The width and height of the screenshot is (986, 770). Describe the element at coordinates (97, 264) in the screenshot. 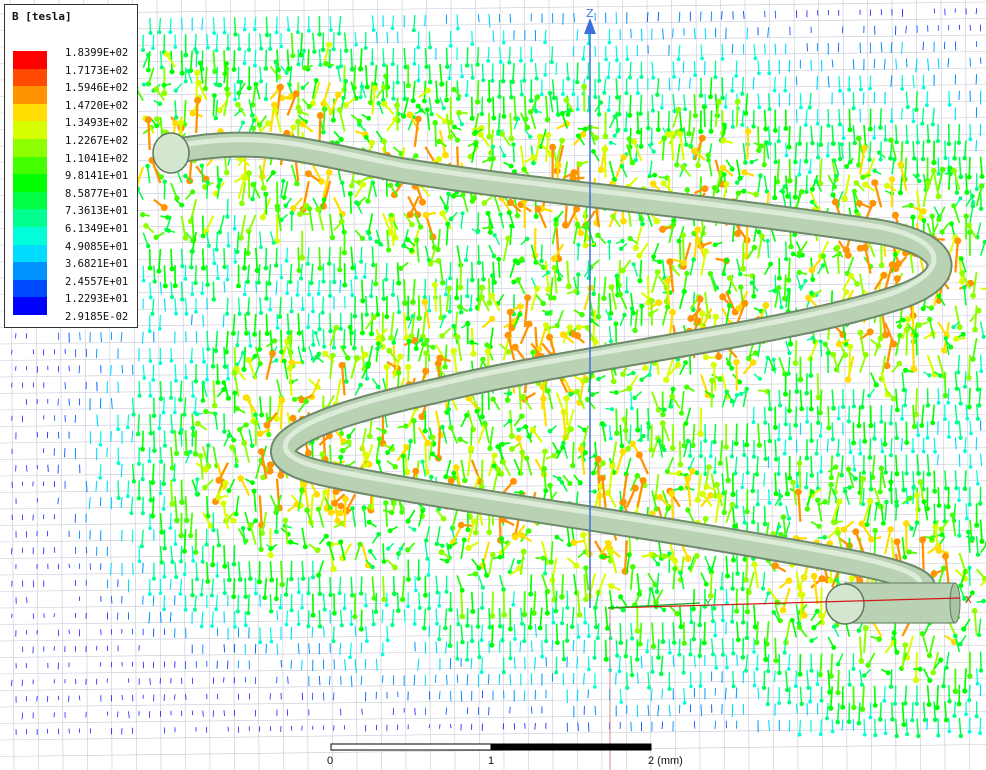

I see `legend-value: 3.6821E+01` at that location.